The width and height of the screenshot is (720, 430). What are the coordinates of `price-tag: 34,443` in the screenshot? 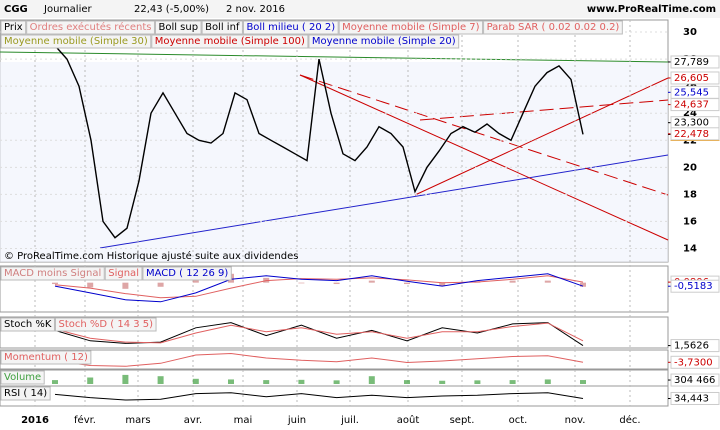 It's located at (691, 398).